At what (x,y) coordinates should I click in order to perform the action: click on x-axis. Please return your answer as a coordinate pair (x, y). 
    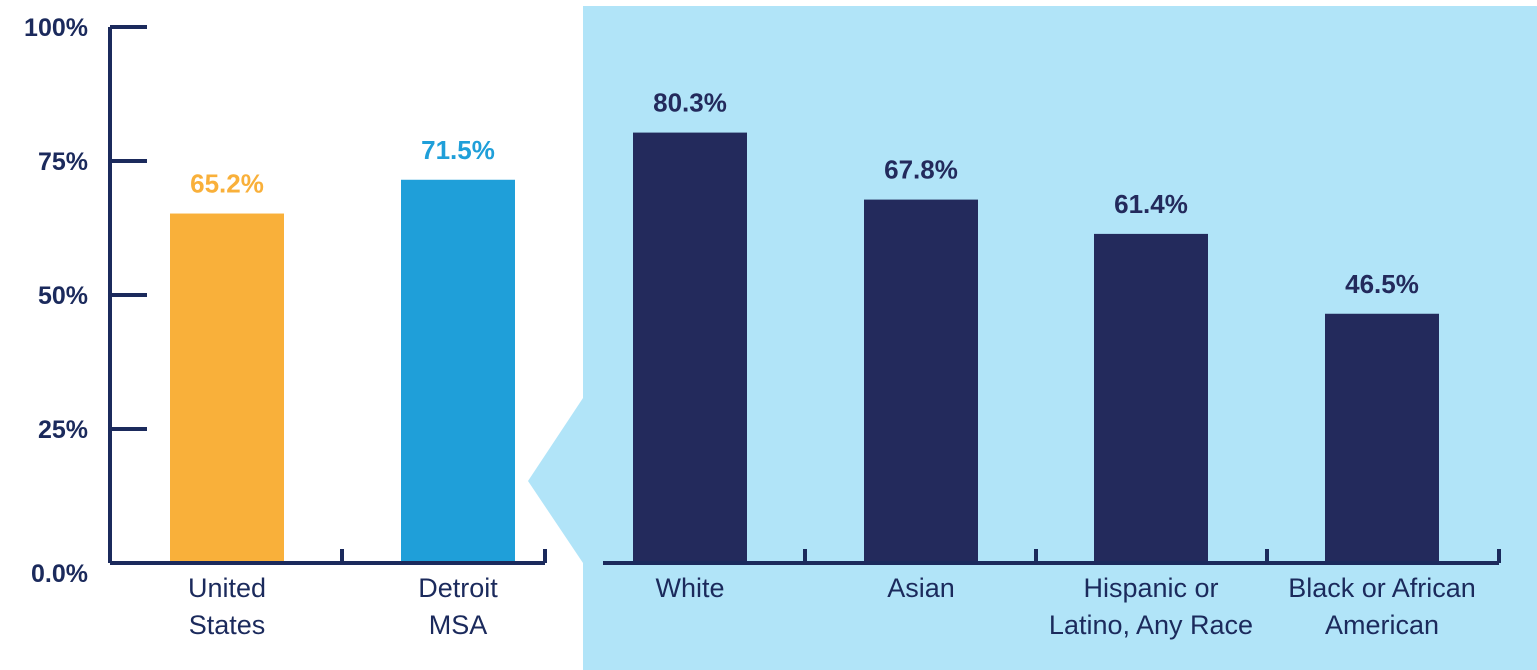
    Looking at the image, I should click on (805, 557).